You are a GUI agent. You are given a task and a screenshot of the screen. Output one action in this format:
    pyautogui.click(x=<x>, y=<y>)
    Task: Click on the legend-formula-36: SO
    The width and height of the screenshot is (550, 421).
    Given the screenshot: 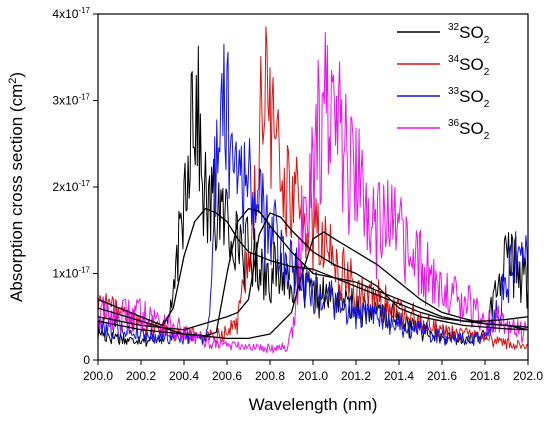 What is the action you would take?
    pyautogui.click(x=471, y=128)
    